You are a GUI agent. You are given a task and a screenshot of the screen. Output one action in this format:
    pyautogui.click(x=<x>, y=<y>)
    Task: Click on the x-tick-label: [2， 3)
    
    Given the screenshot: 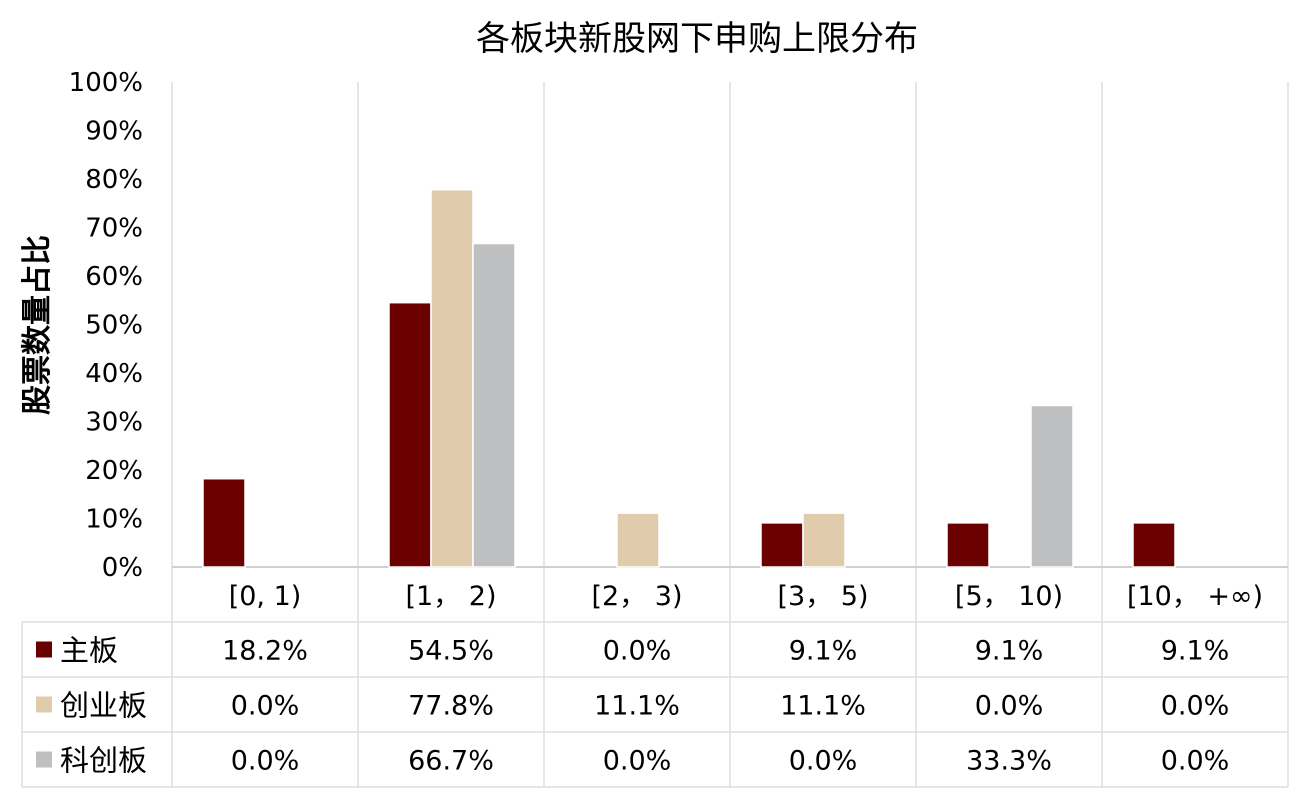 What is the action you would take?
    pyautogui.click(x=636, y=596)
    